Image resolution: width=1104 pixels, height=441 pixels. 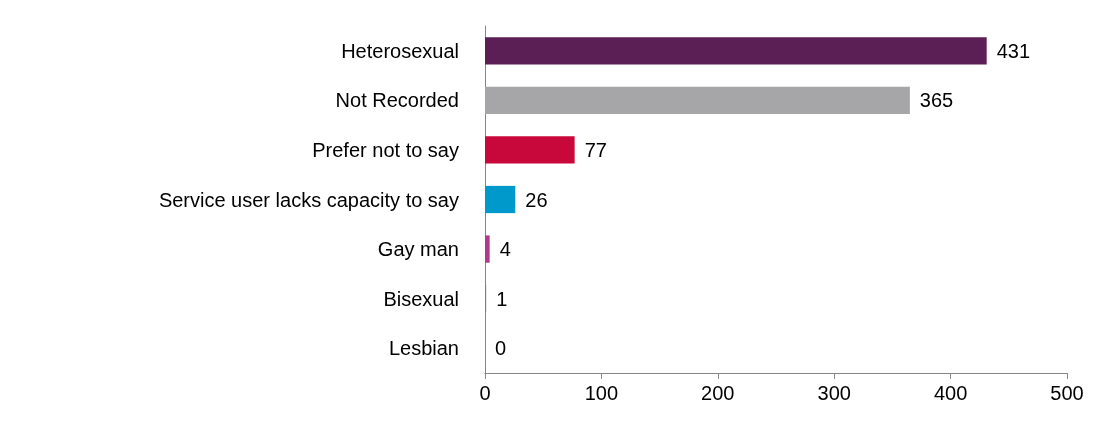 I want to click on x-tick-label: 300, so click(x=834, y=393).